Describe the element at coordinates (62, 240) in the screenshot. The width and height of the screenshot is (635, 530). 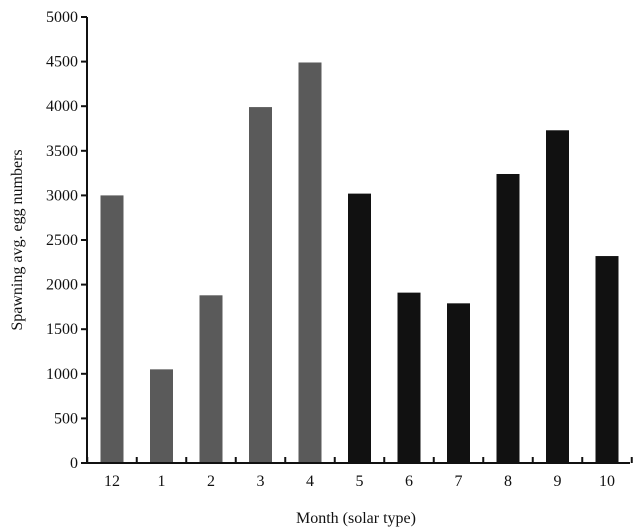
I see `y-tick-label: 2500` at that location.